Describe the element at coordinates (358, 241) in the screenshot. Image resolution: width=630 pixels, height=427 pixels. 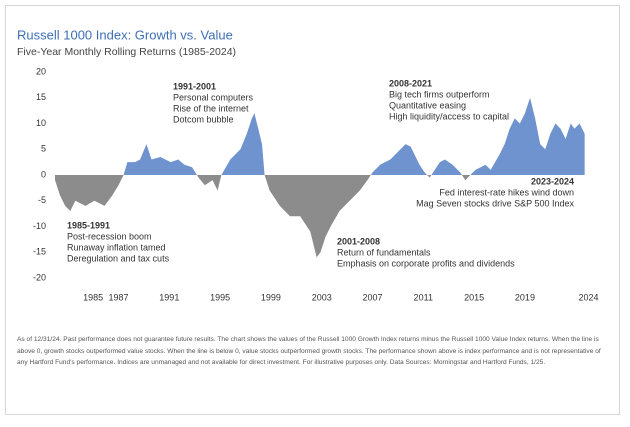
I see `annotation-title: 2001-2008` at that location.